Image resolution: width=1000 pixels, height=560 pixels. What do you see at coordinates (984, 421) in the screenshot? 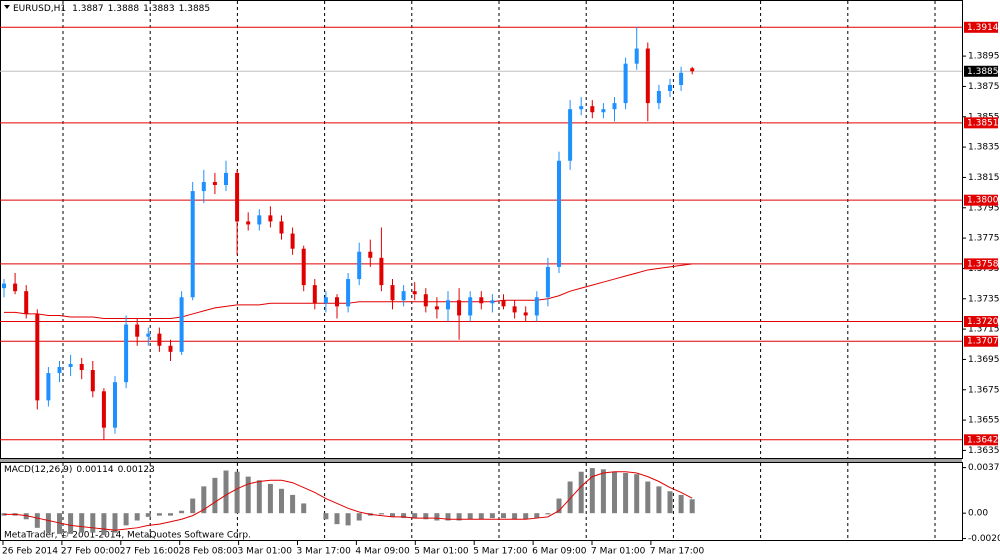
I see `y-tick-label: 1.3655` at bounding box center [984, 421].